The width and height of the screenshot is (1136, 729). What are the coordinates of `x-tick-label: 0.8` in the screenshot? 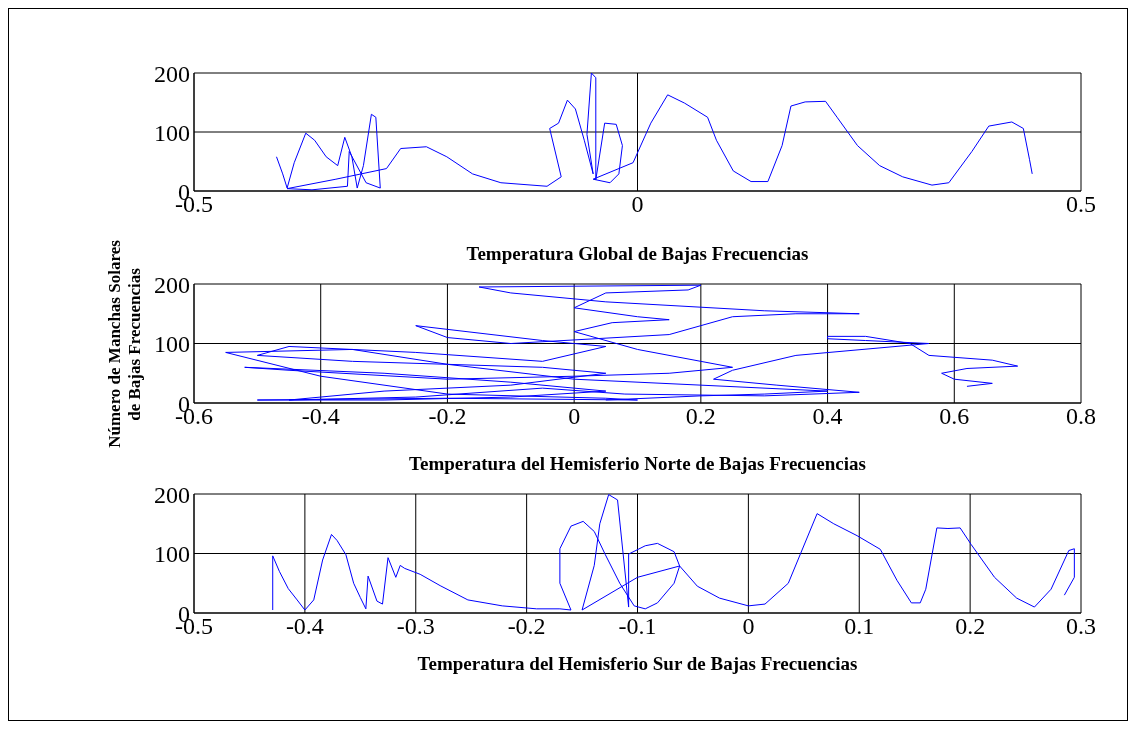 It's located at (1081, 416).